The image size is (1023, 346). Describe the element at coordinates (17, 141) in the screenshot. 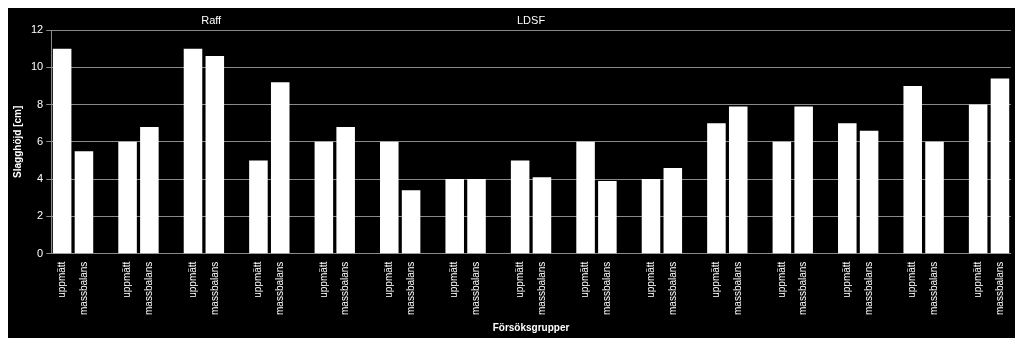

I see `y-axis-title: Slagghöjd [cm]` at that location.